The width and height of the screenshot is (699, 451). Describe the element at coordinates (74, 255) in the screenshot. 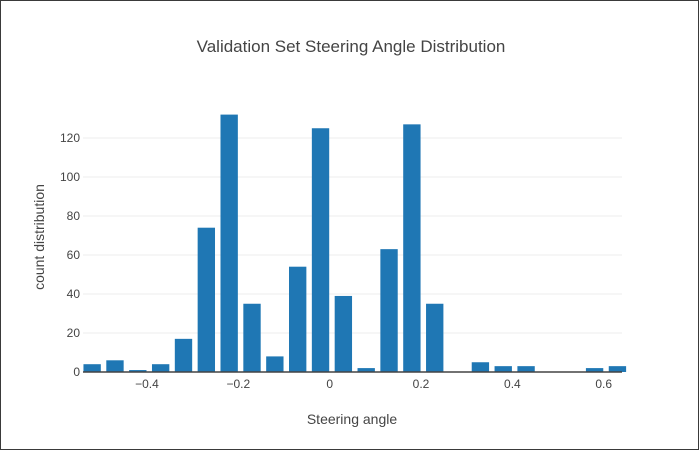

I see `y-tick-label: 60` at that location.